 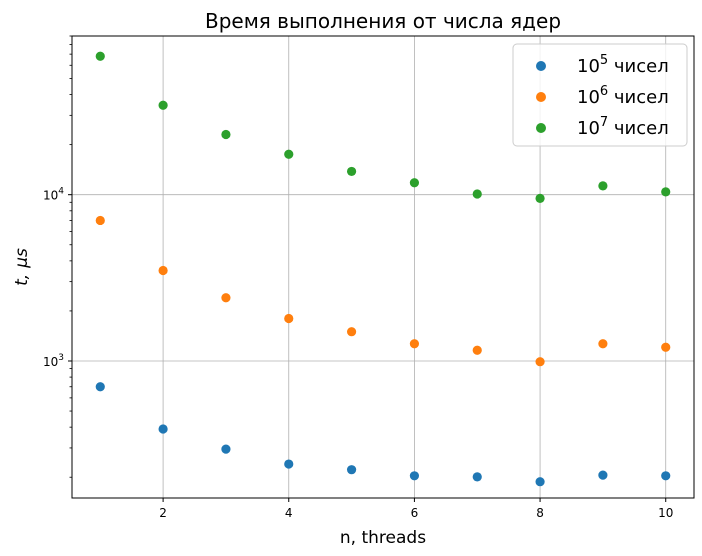 I want to click on y-axis-label-unit: μs, so click(x=22, y=258).